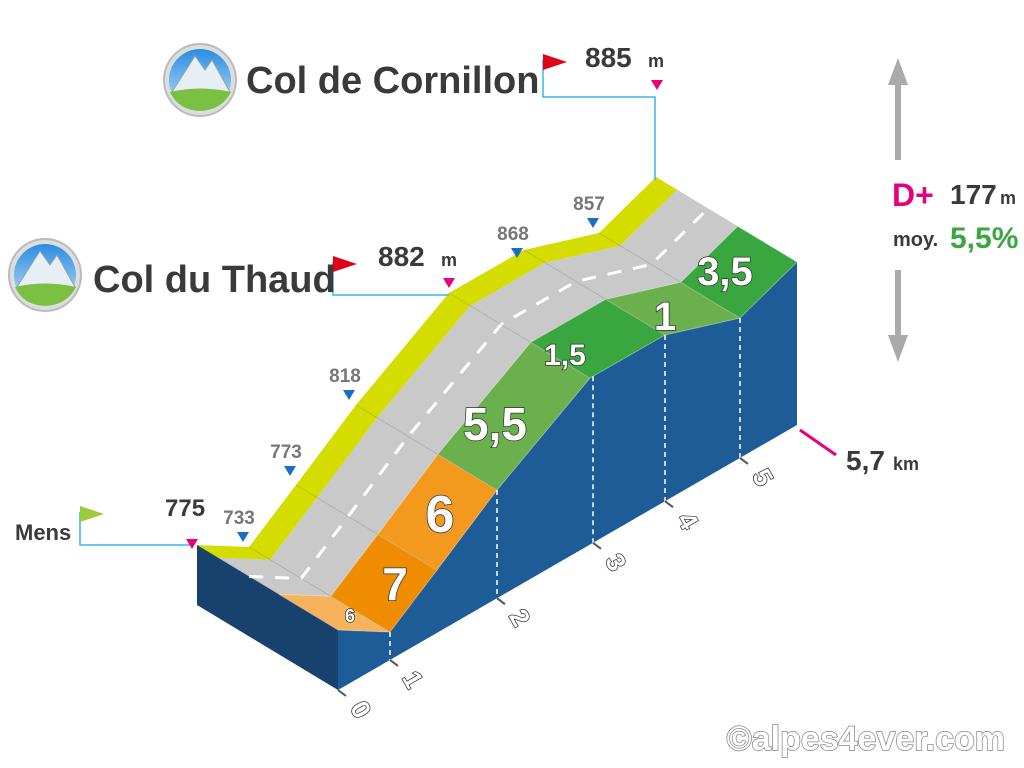 This screenshot has height=768, width=1024. Describe the element at coordinates (519, 618) in the screenshot. I see `km-label: 2` at that location.